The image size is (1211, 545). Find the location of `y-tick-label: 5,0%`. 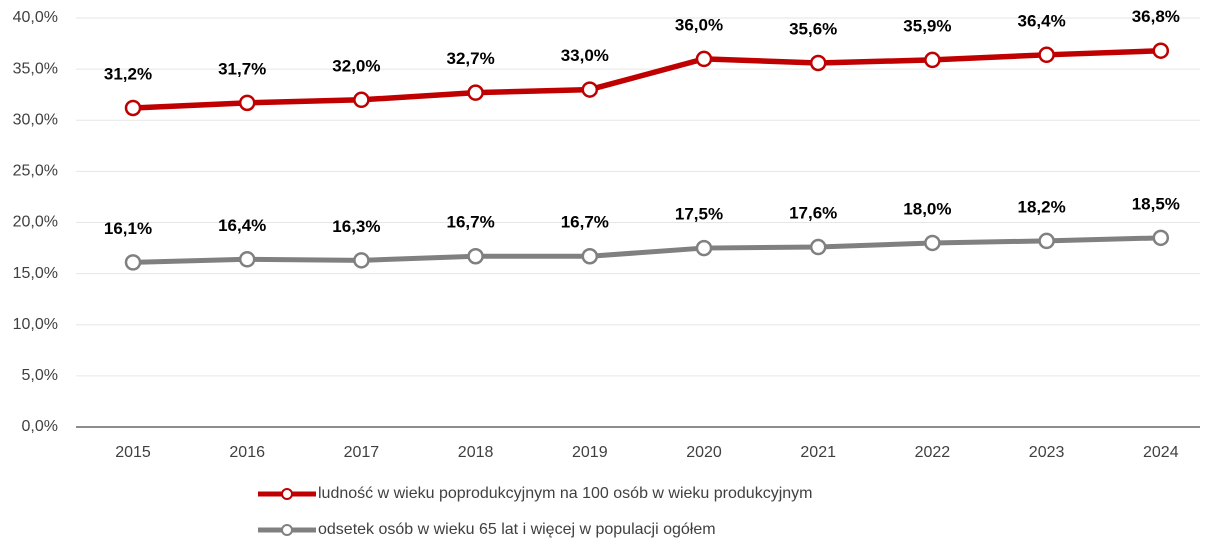

y-tick-label: 5,0% is located at coordinates (40, 375).